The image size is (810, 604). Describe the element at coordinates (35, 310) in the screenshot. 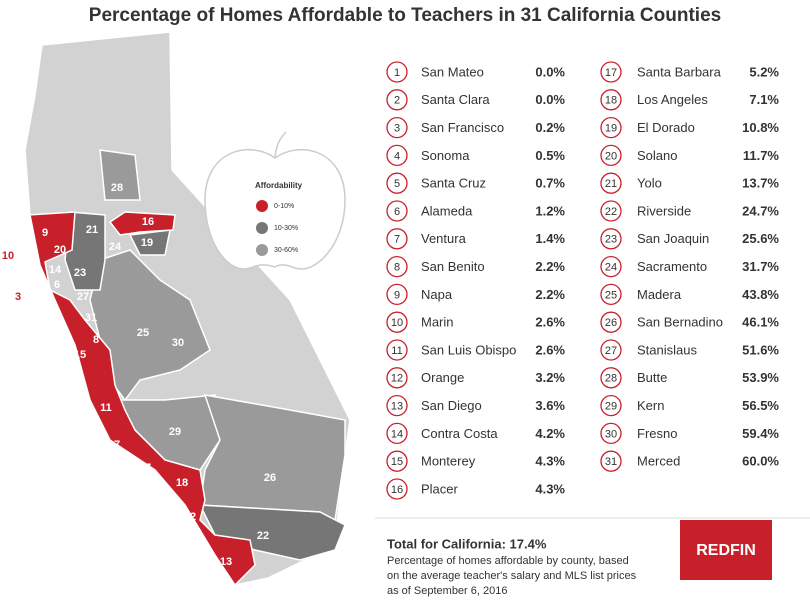

I see `map-label: 5` at that location.